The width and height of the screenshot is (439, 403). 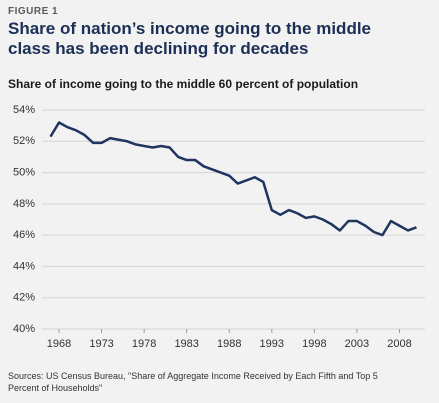 I want to click on x-tick-label: 1978, so click(x=144, y=344).